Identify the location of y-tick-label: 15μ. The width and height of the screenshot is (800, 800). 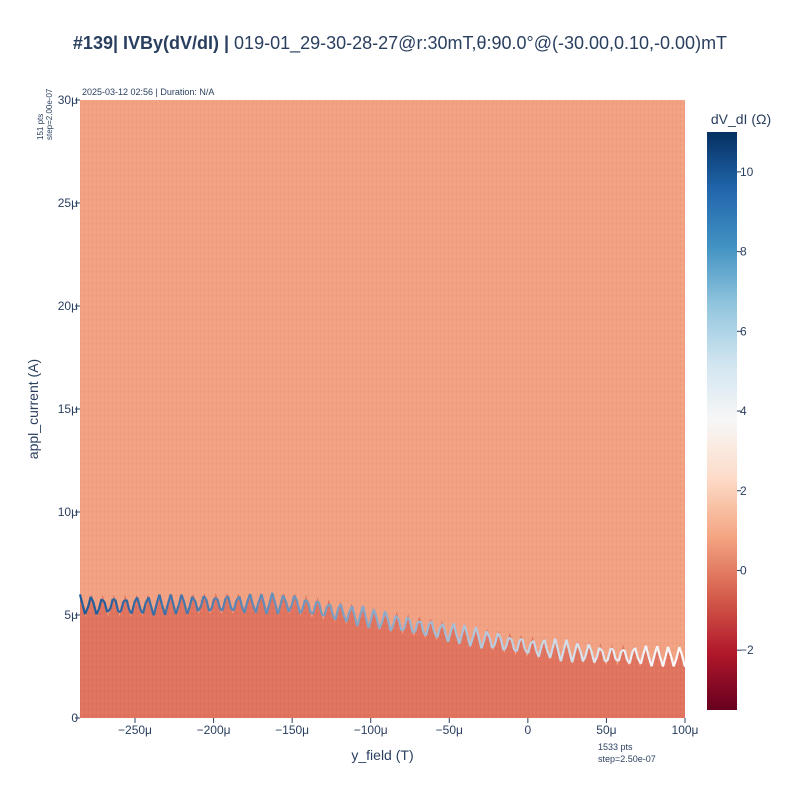
(68, 409).